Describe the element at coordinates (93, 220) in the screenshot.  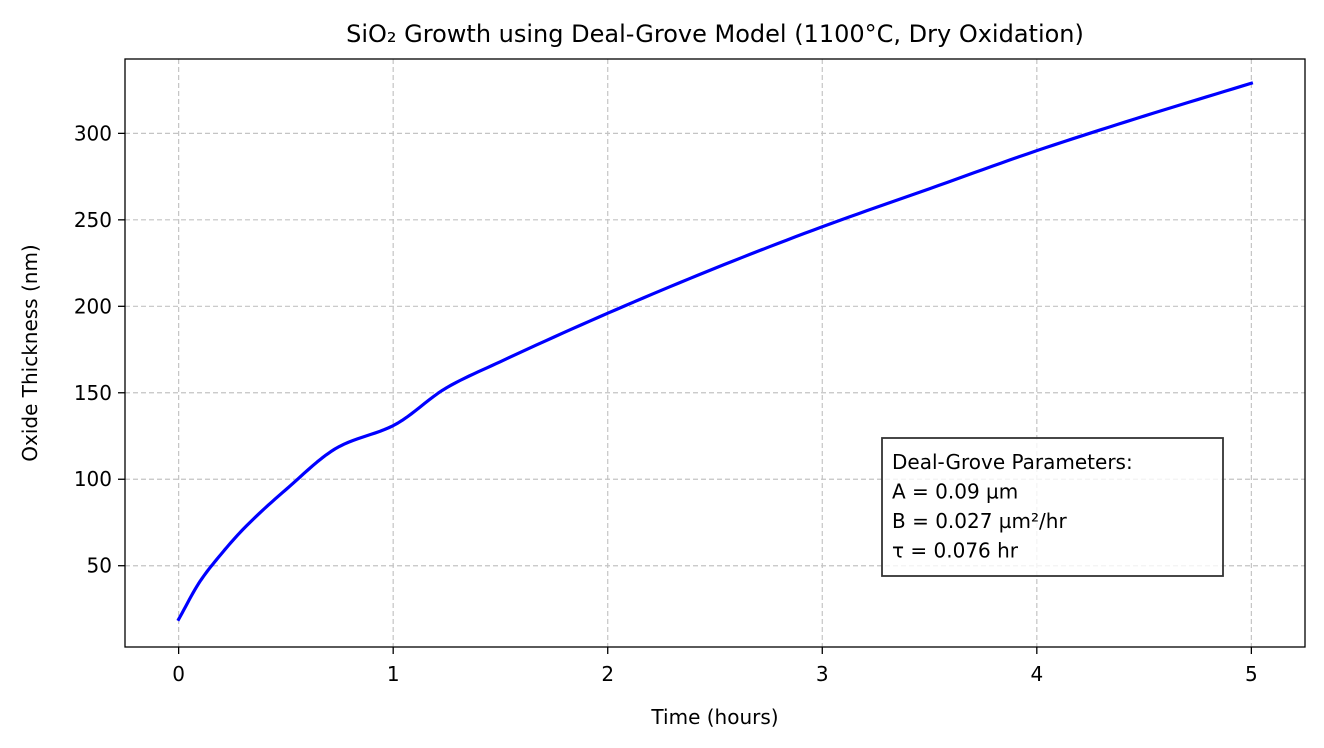
I see `y-tick-label: 250` at that location.